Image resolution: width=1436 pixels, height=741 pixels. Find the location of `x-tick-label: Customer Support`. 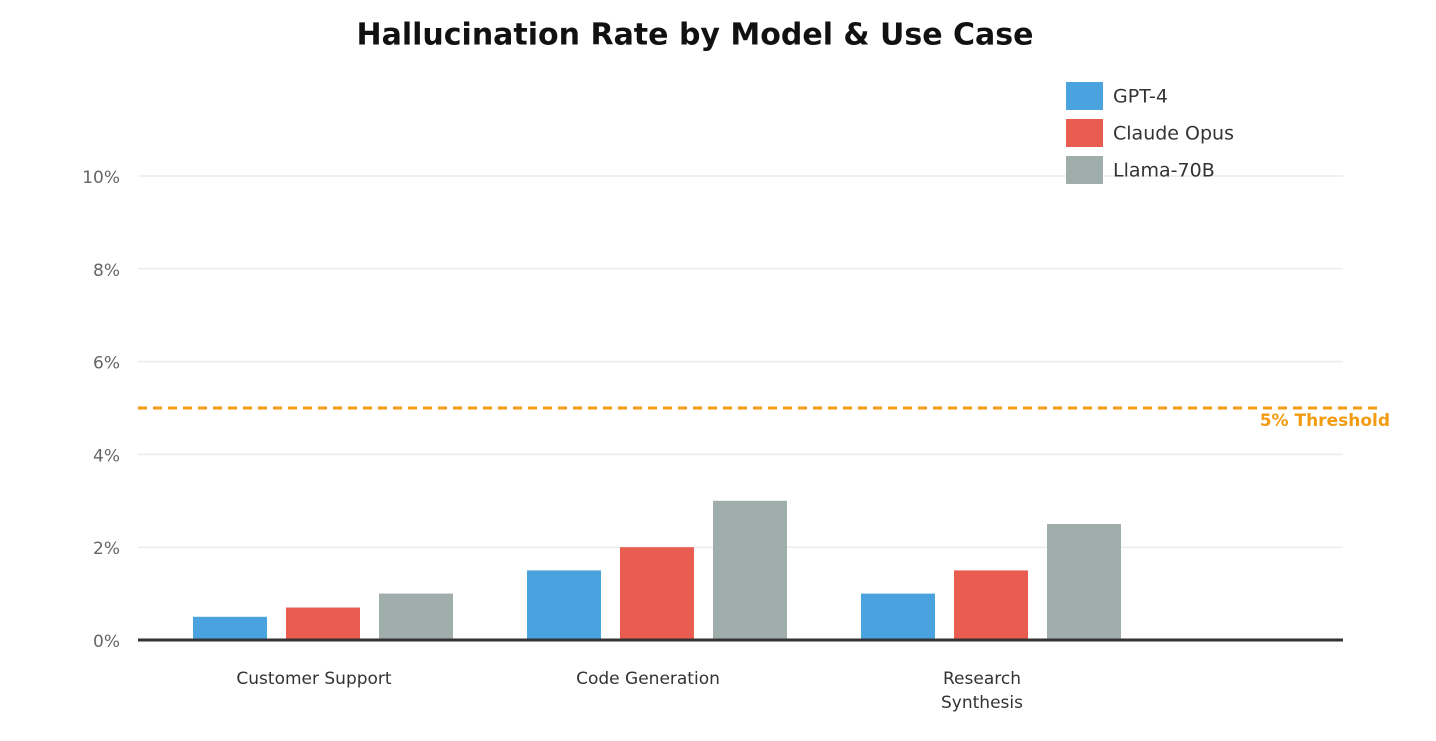

x-tick-label: Customer Support is located at coordinates (314, 679).